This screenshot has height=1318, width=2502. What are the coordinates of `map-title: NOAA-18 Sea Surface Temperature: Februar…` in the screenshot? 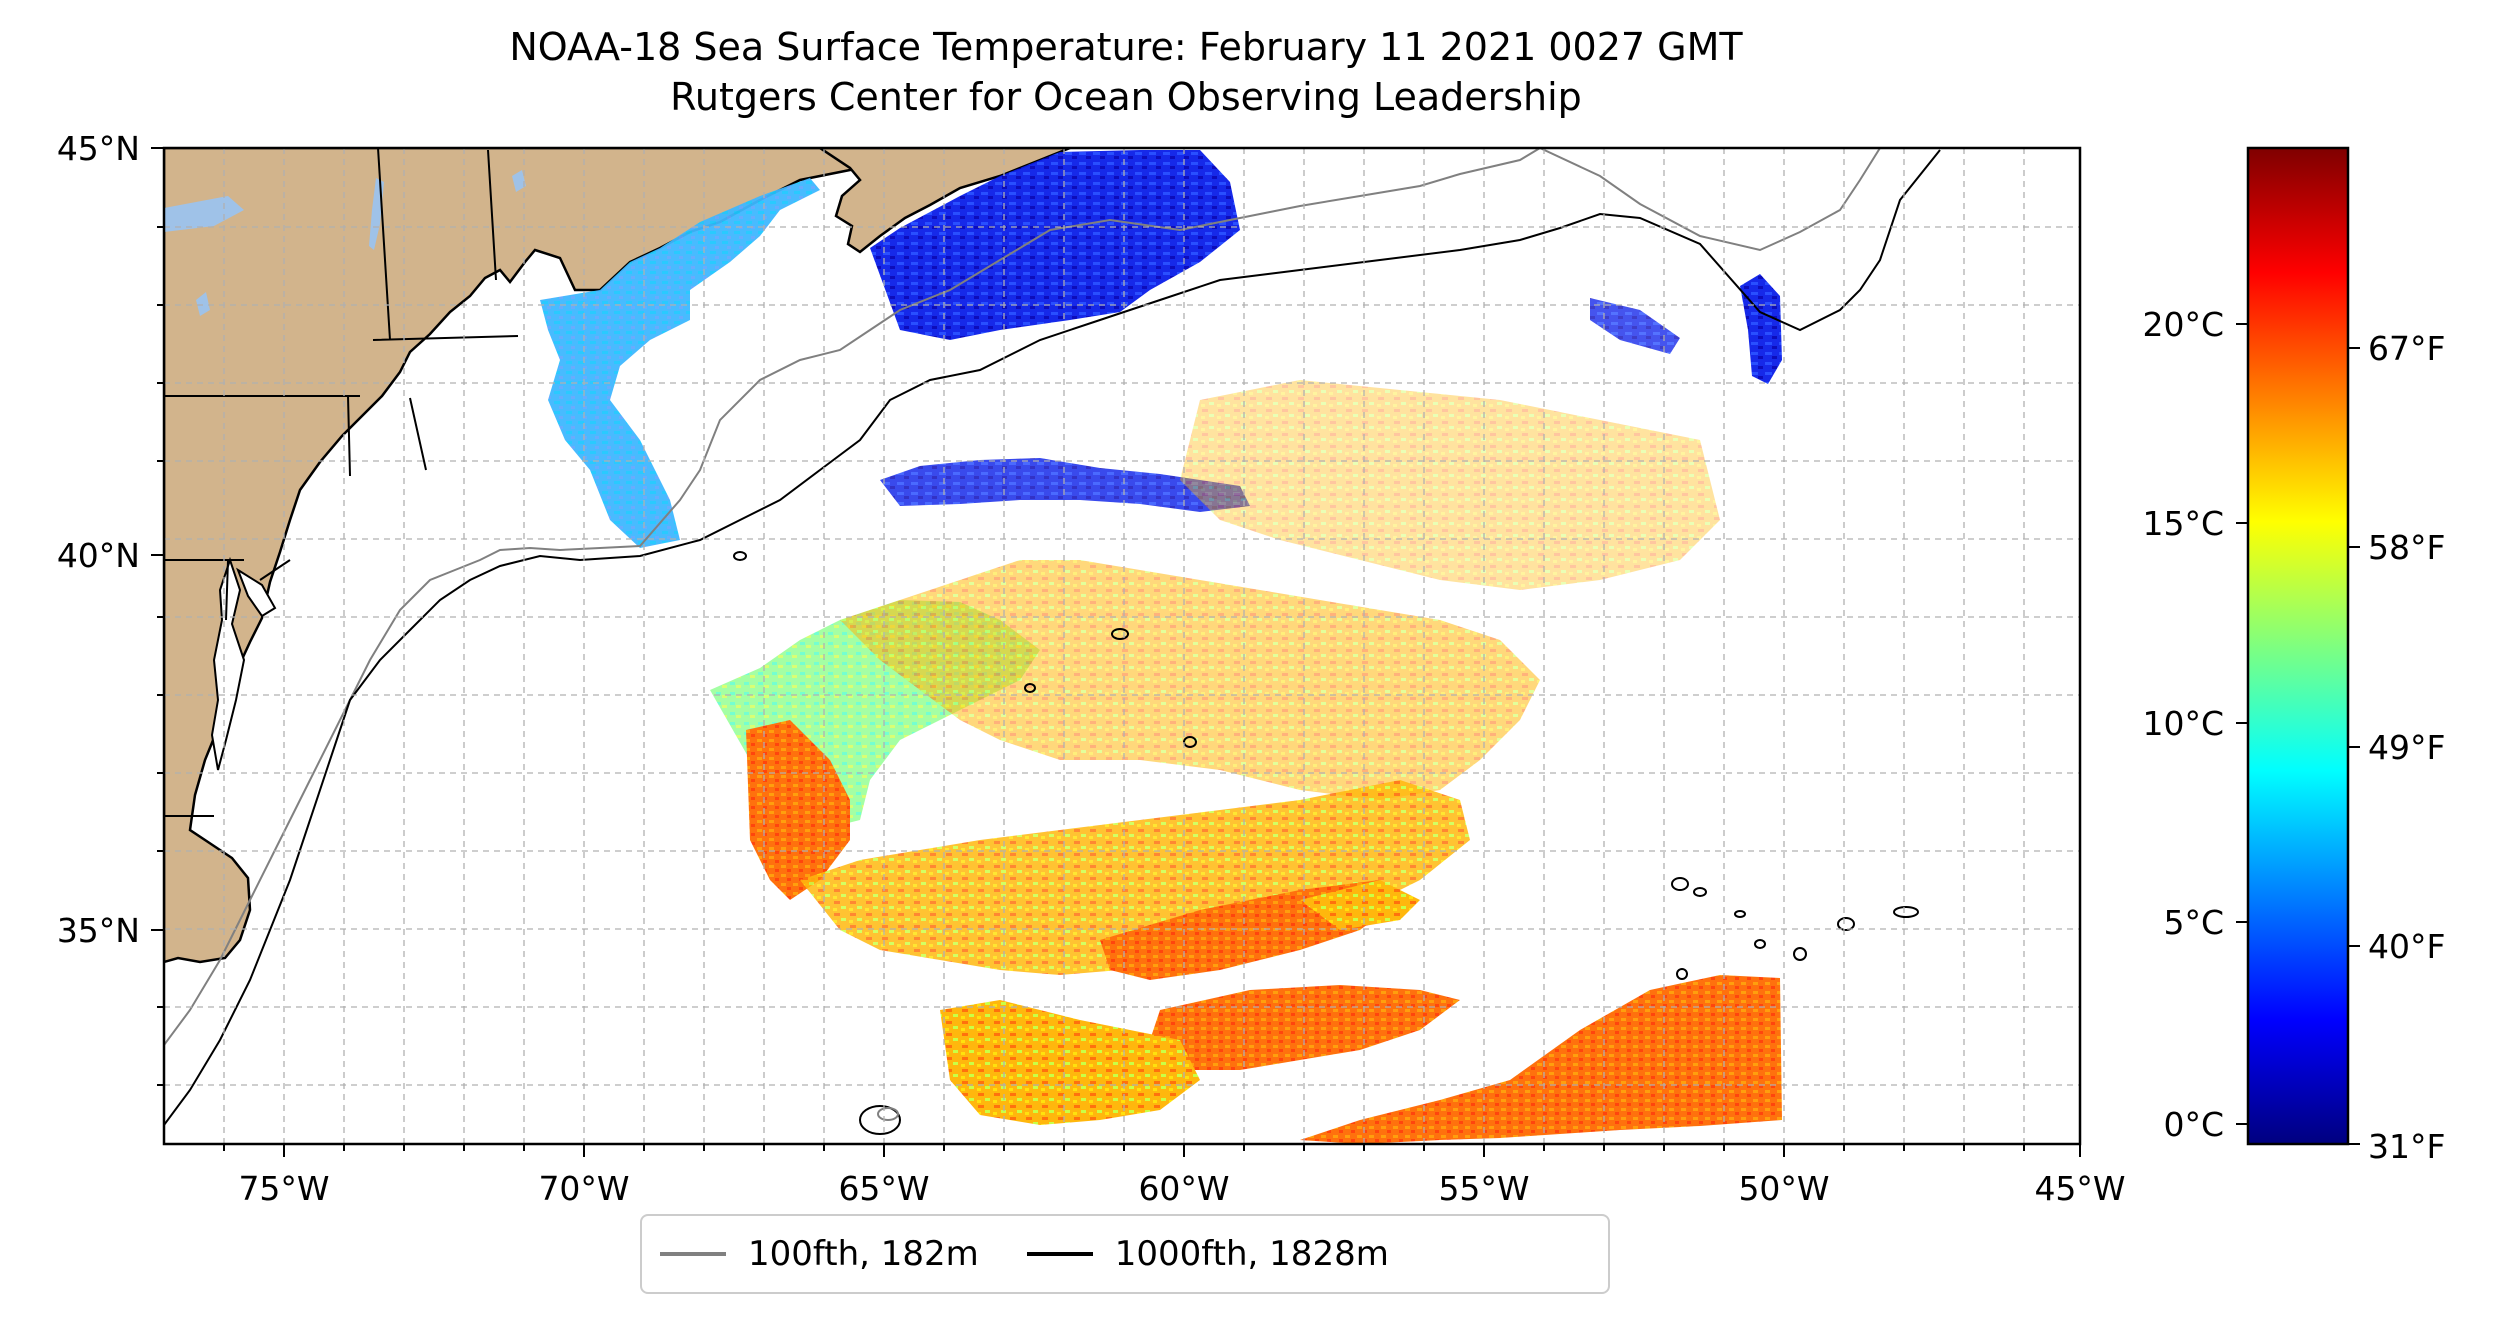 It's located at (1126, 72).